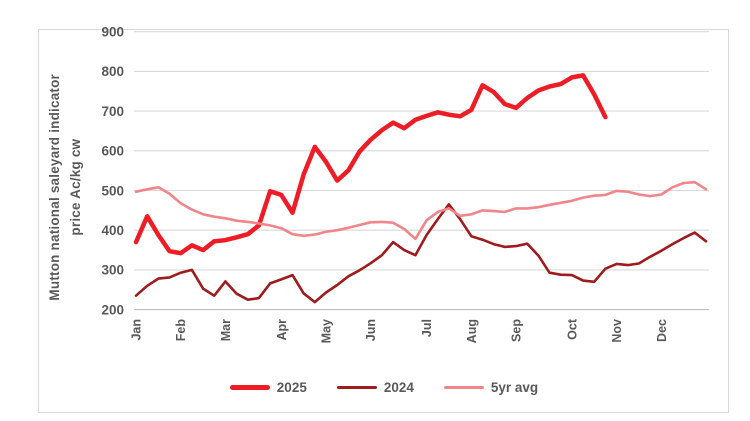 This screenshot has height=421, width=750. I want to click on legend-item-5yr-avg: 5yr avg, so click(491, 387).